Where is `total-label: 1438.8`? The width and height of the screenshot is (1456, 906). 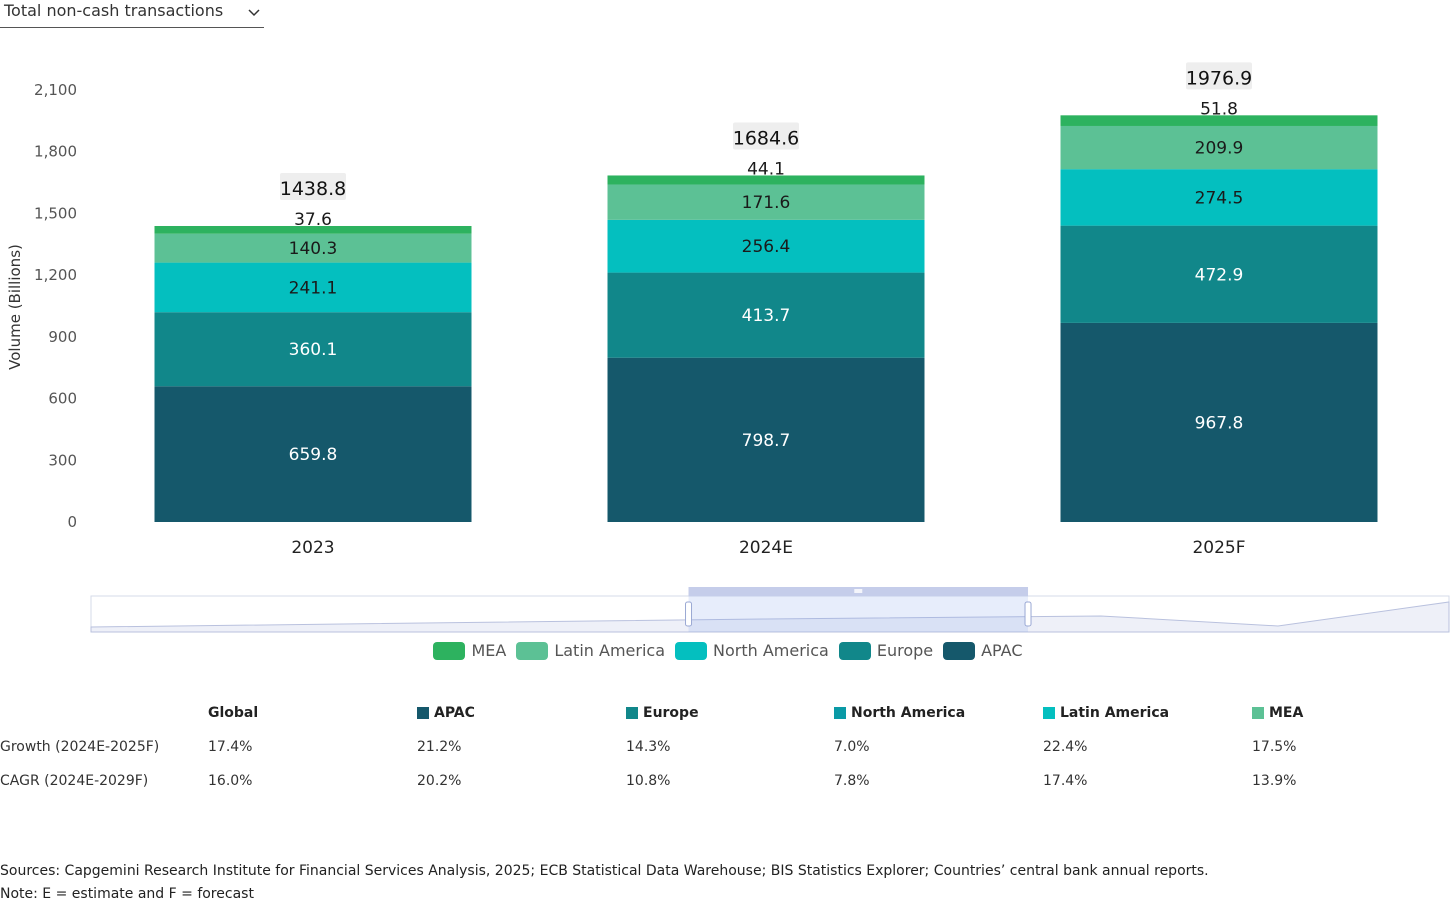 total-label: 1438.8 is located at coordinates (313, 189).